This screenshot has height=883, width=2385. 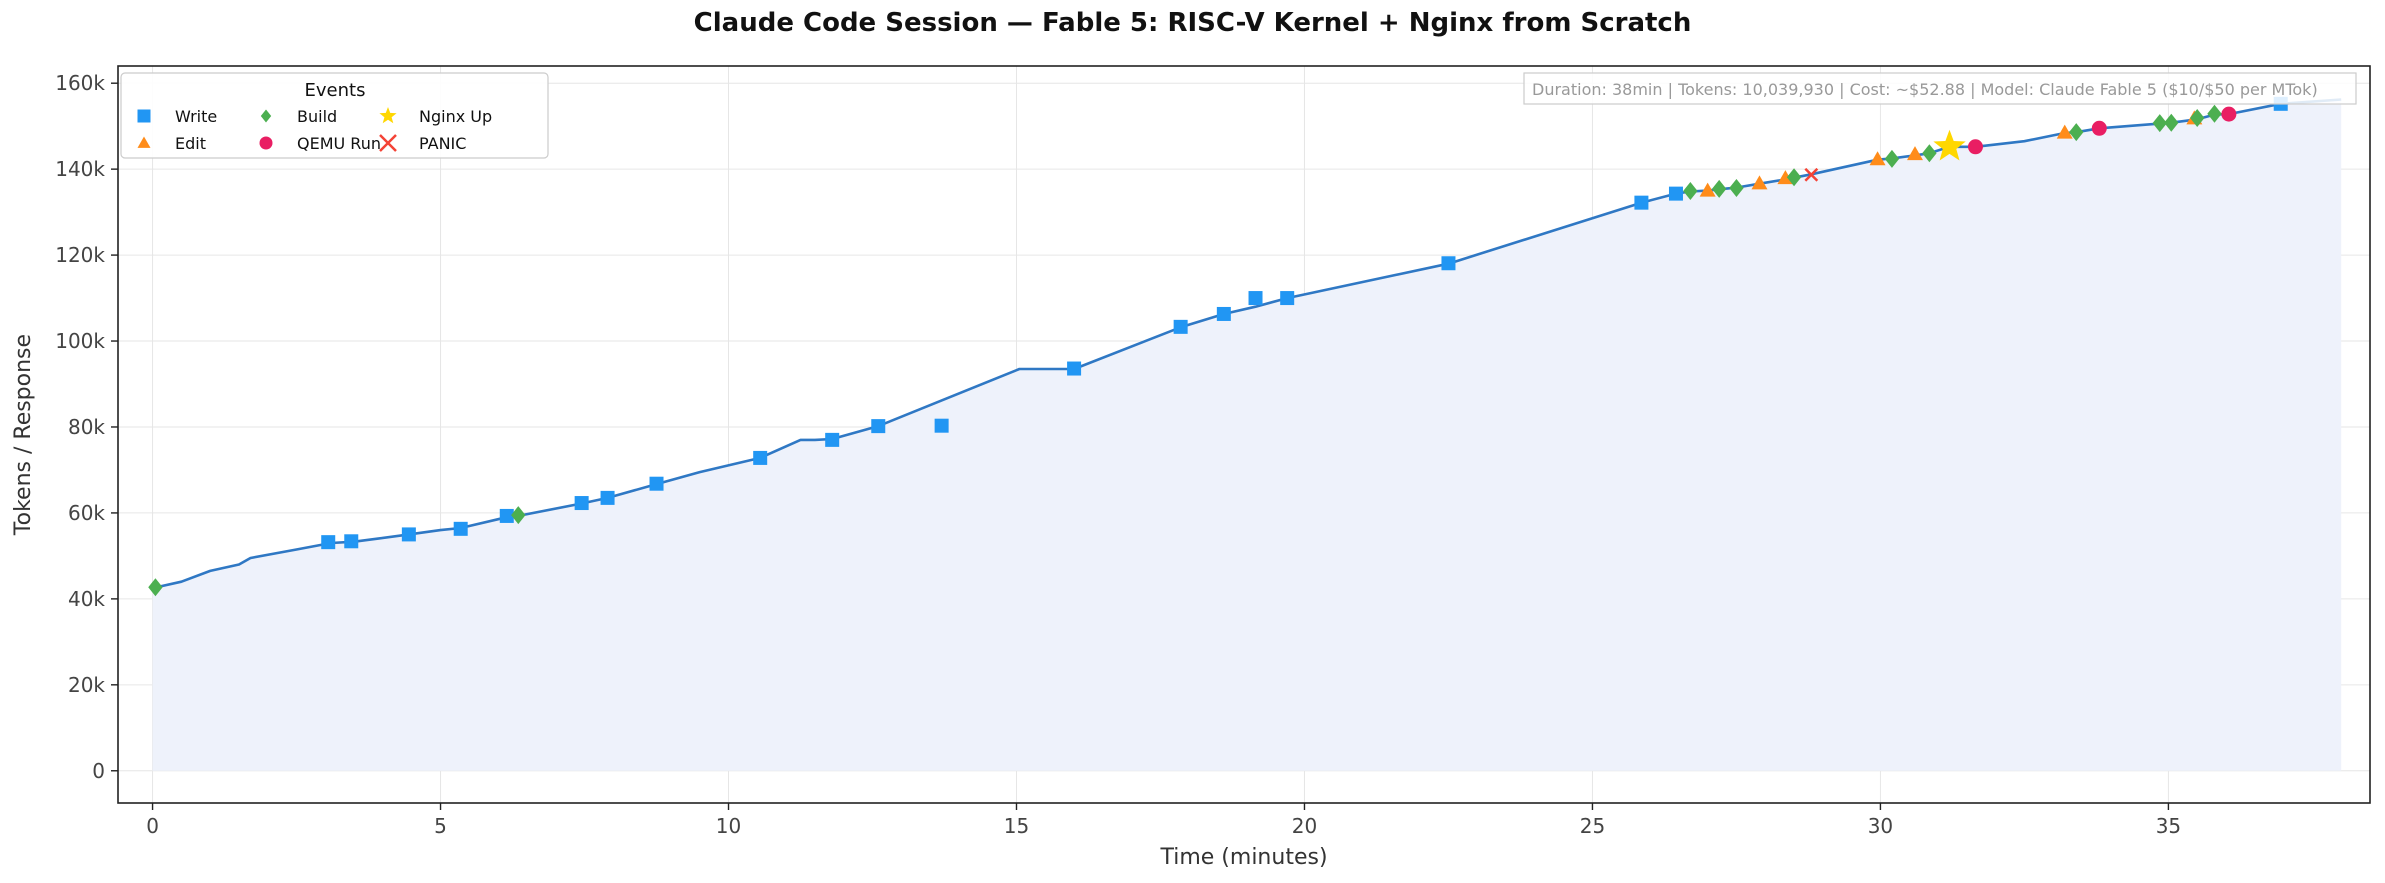 I want to click on y-tick-label: 20k, so click(x=86, y=685).